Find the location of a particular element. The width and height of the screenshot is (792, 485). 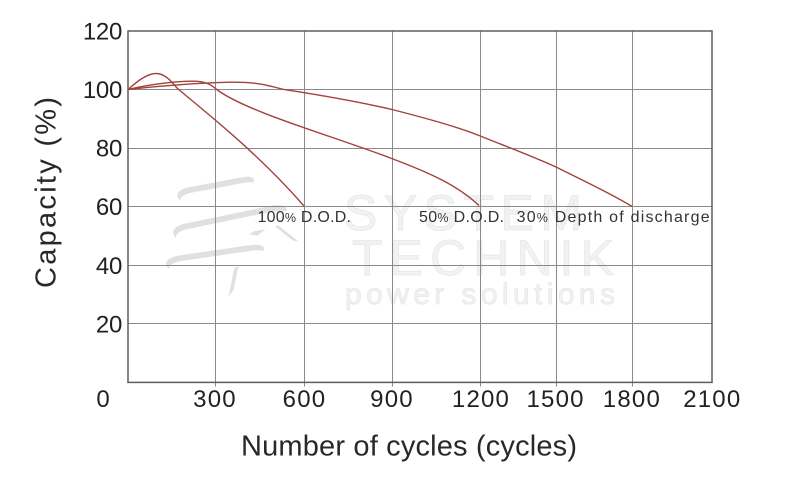

svg-text: 20 is located at coordinates (109, 324).